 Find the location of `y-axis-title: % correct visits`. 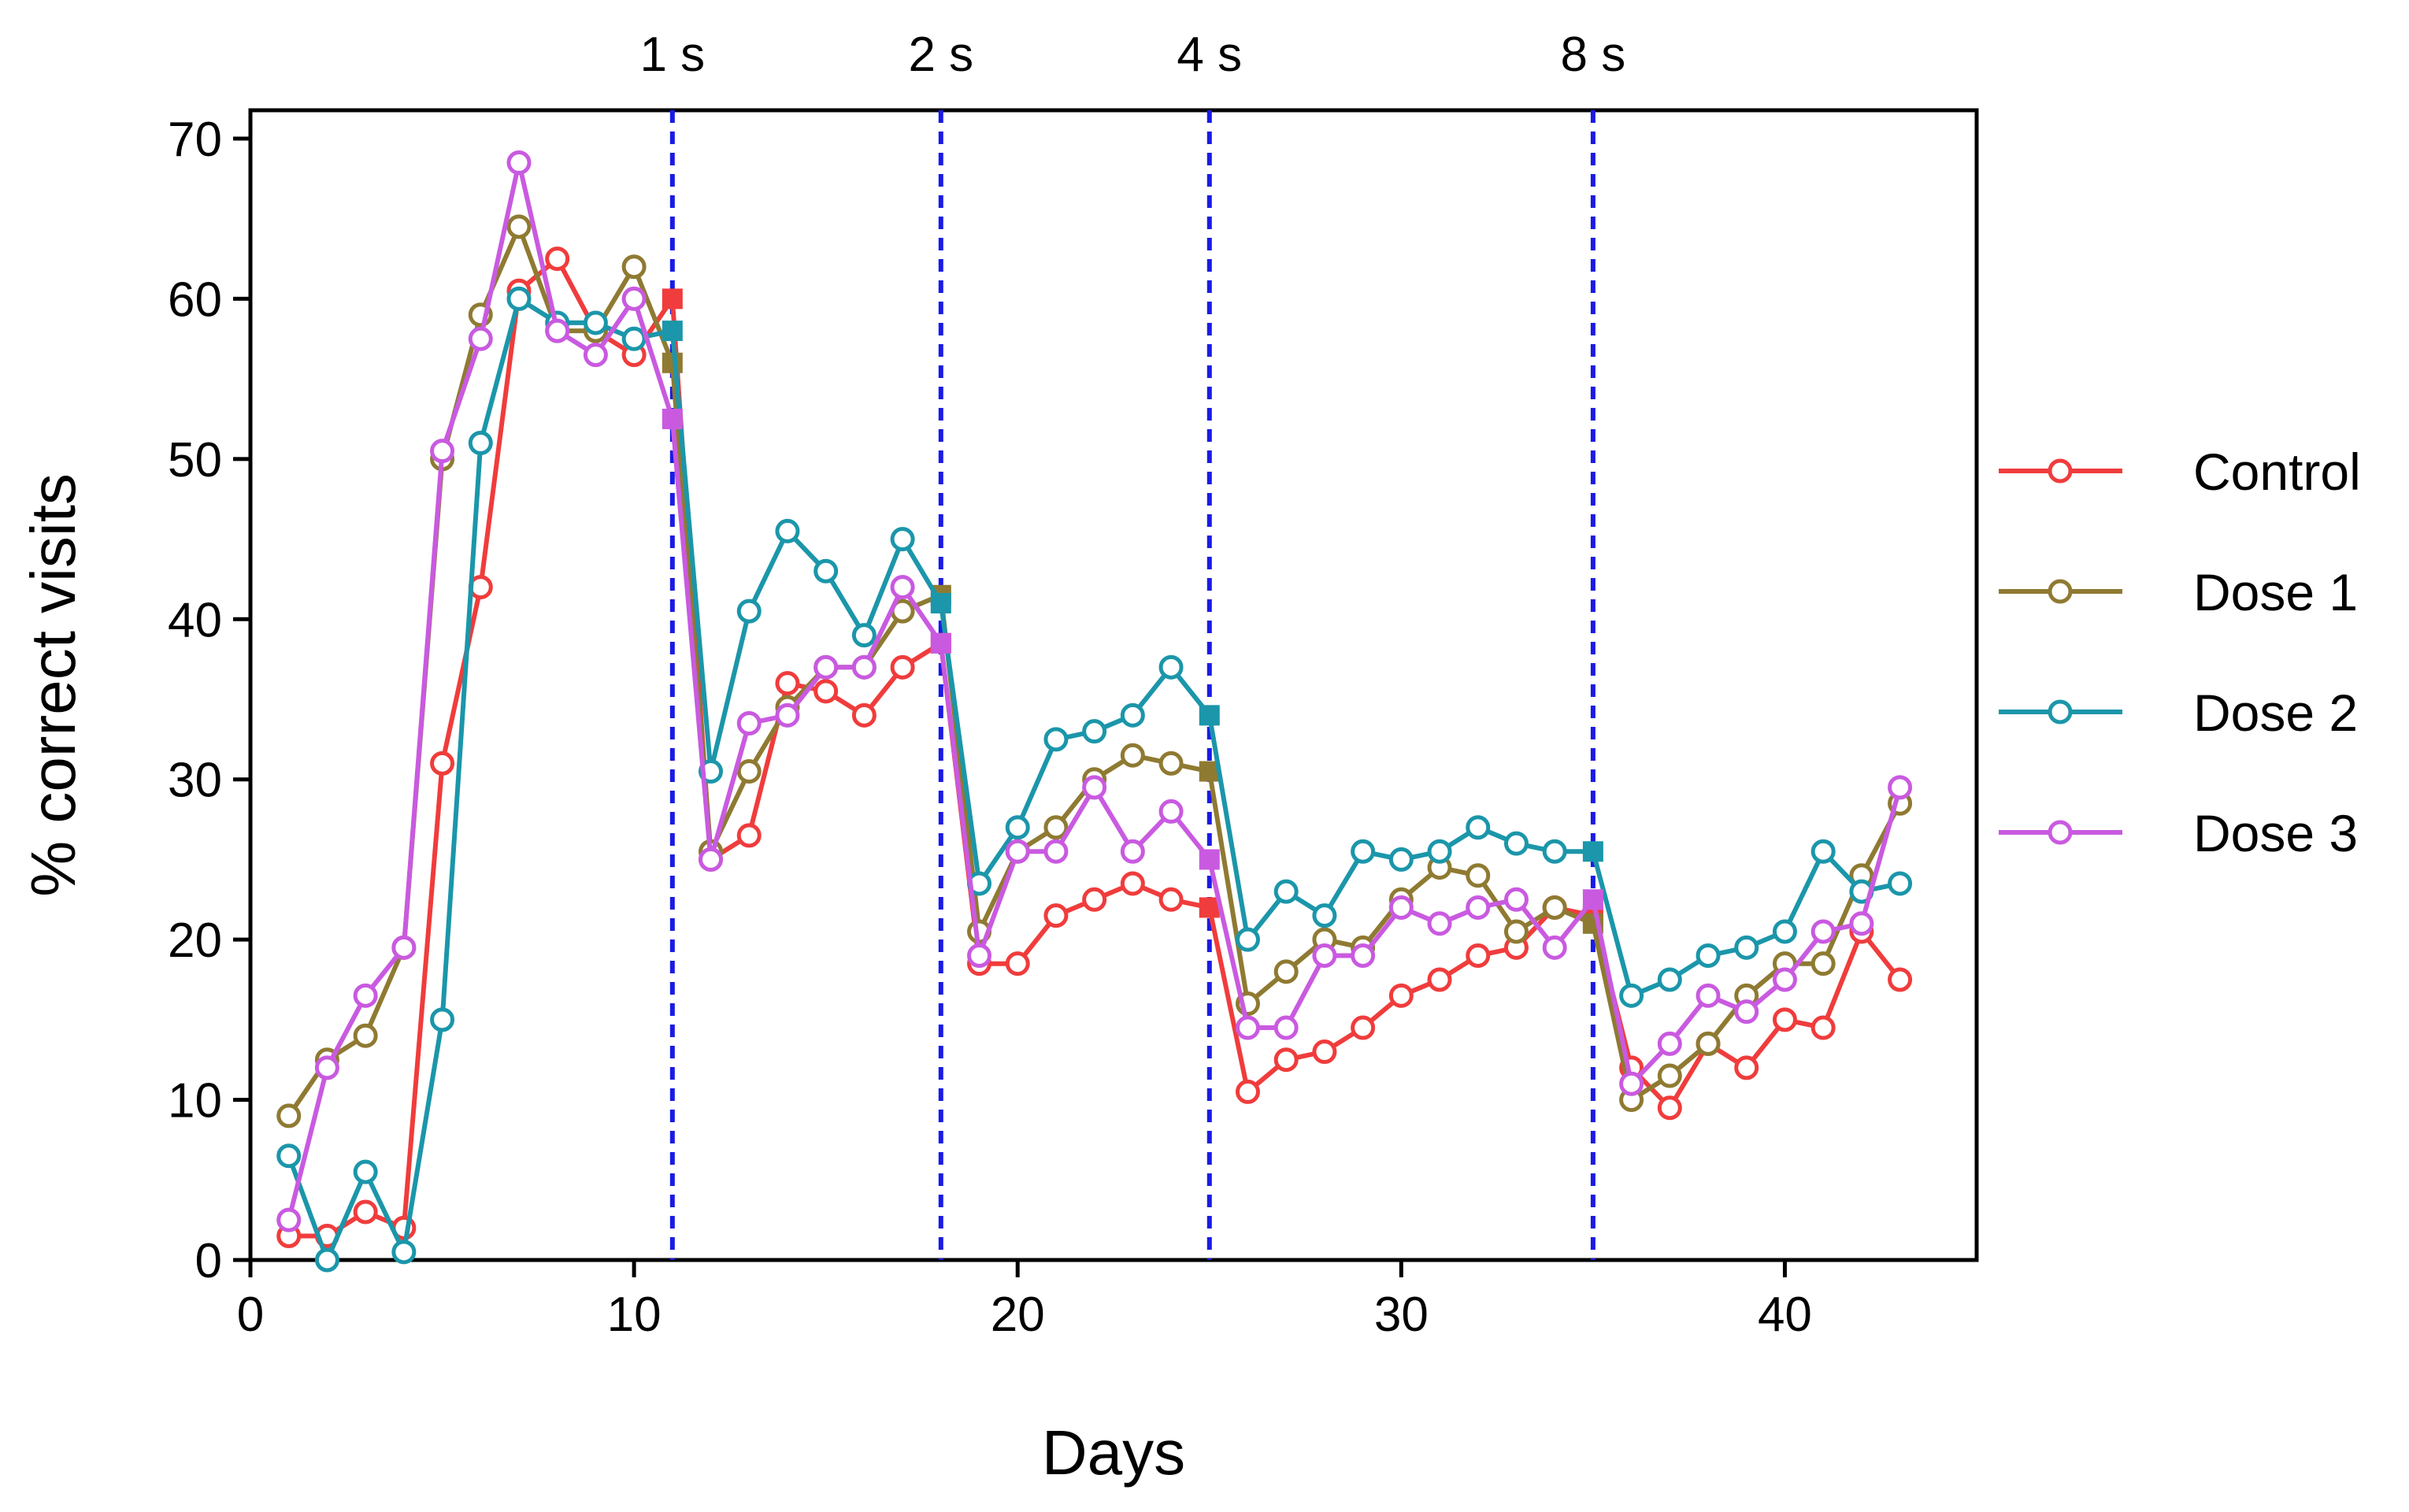

y-axis-title: % correct visits is located at coordinates (53, 685).